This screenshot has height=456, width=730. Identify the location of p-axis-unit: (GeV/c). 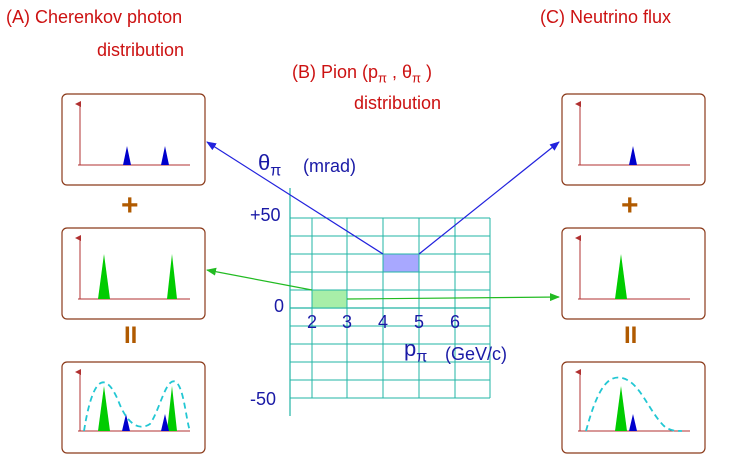
(476, 354).